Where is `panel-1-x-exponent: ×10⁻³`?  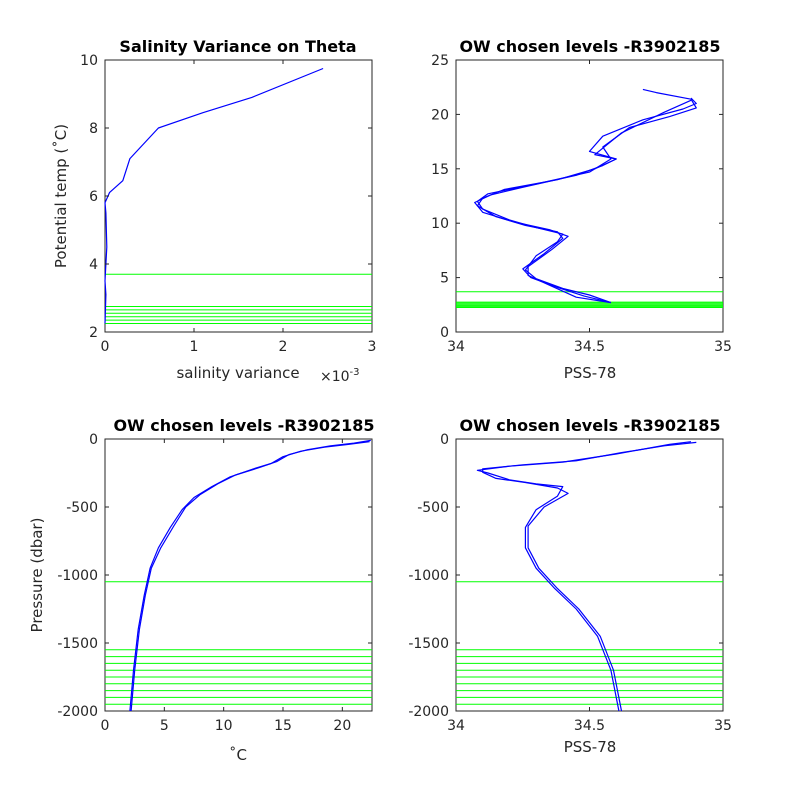 panel-1-x-exponent: ×10⁻³ is located at coordinates (340, 376).